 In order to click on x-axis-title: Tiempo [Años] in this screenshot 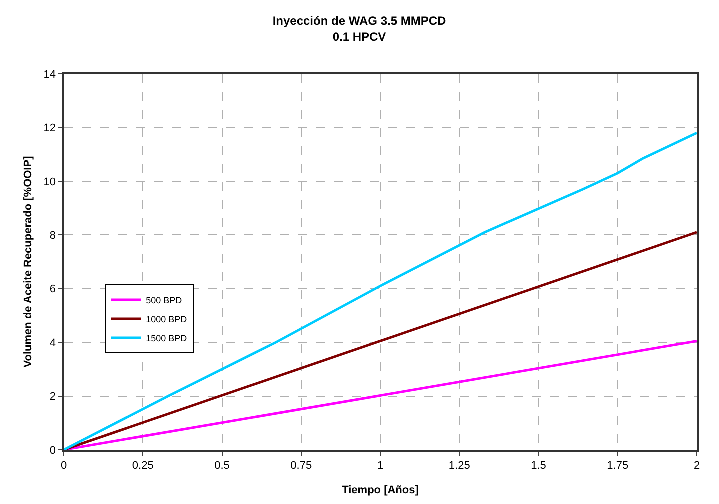, I will do `click(381, 490)`.